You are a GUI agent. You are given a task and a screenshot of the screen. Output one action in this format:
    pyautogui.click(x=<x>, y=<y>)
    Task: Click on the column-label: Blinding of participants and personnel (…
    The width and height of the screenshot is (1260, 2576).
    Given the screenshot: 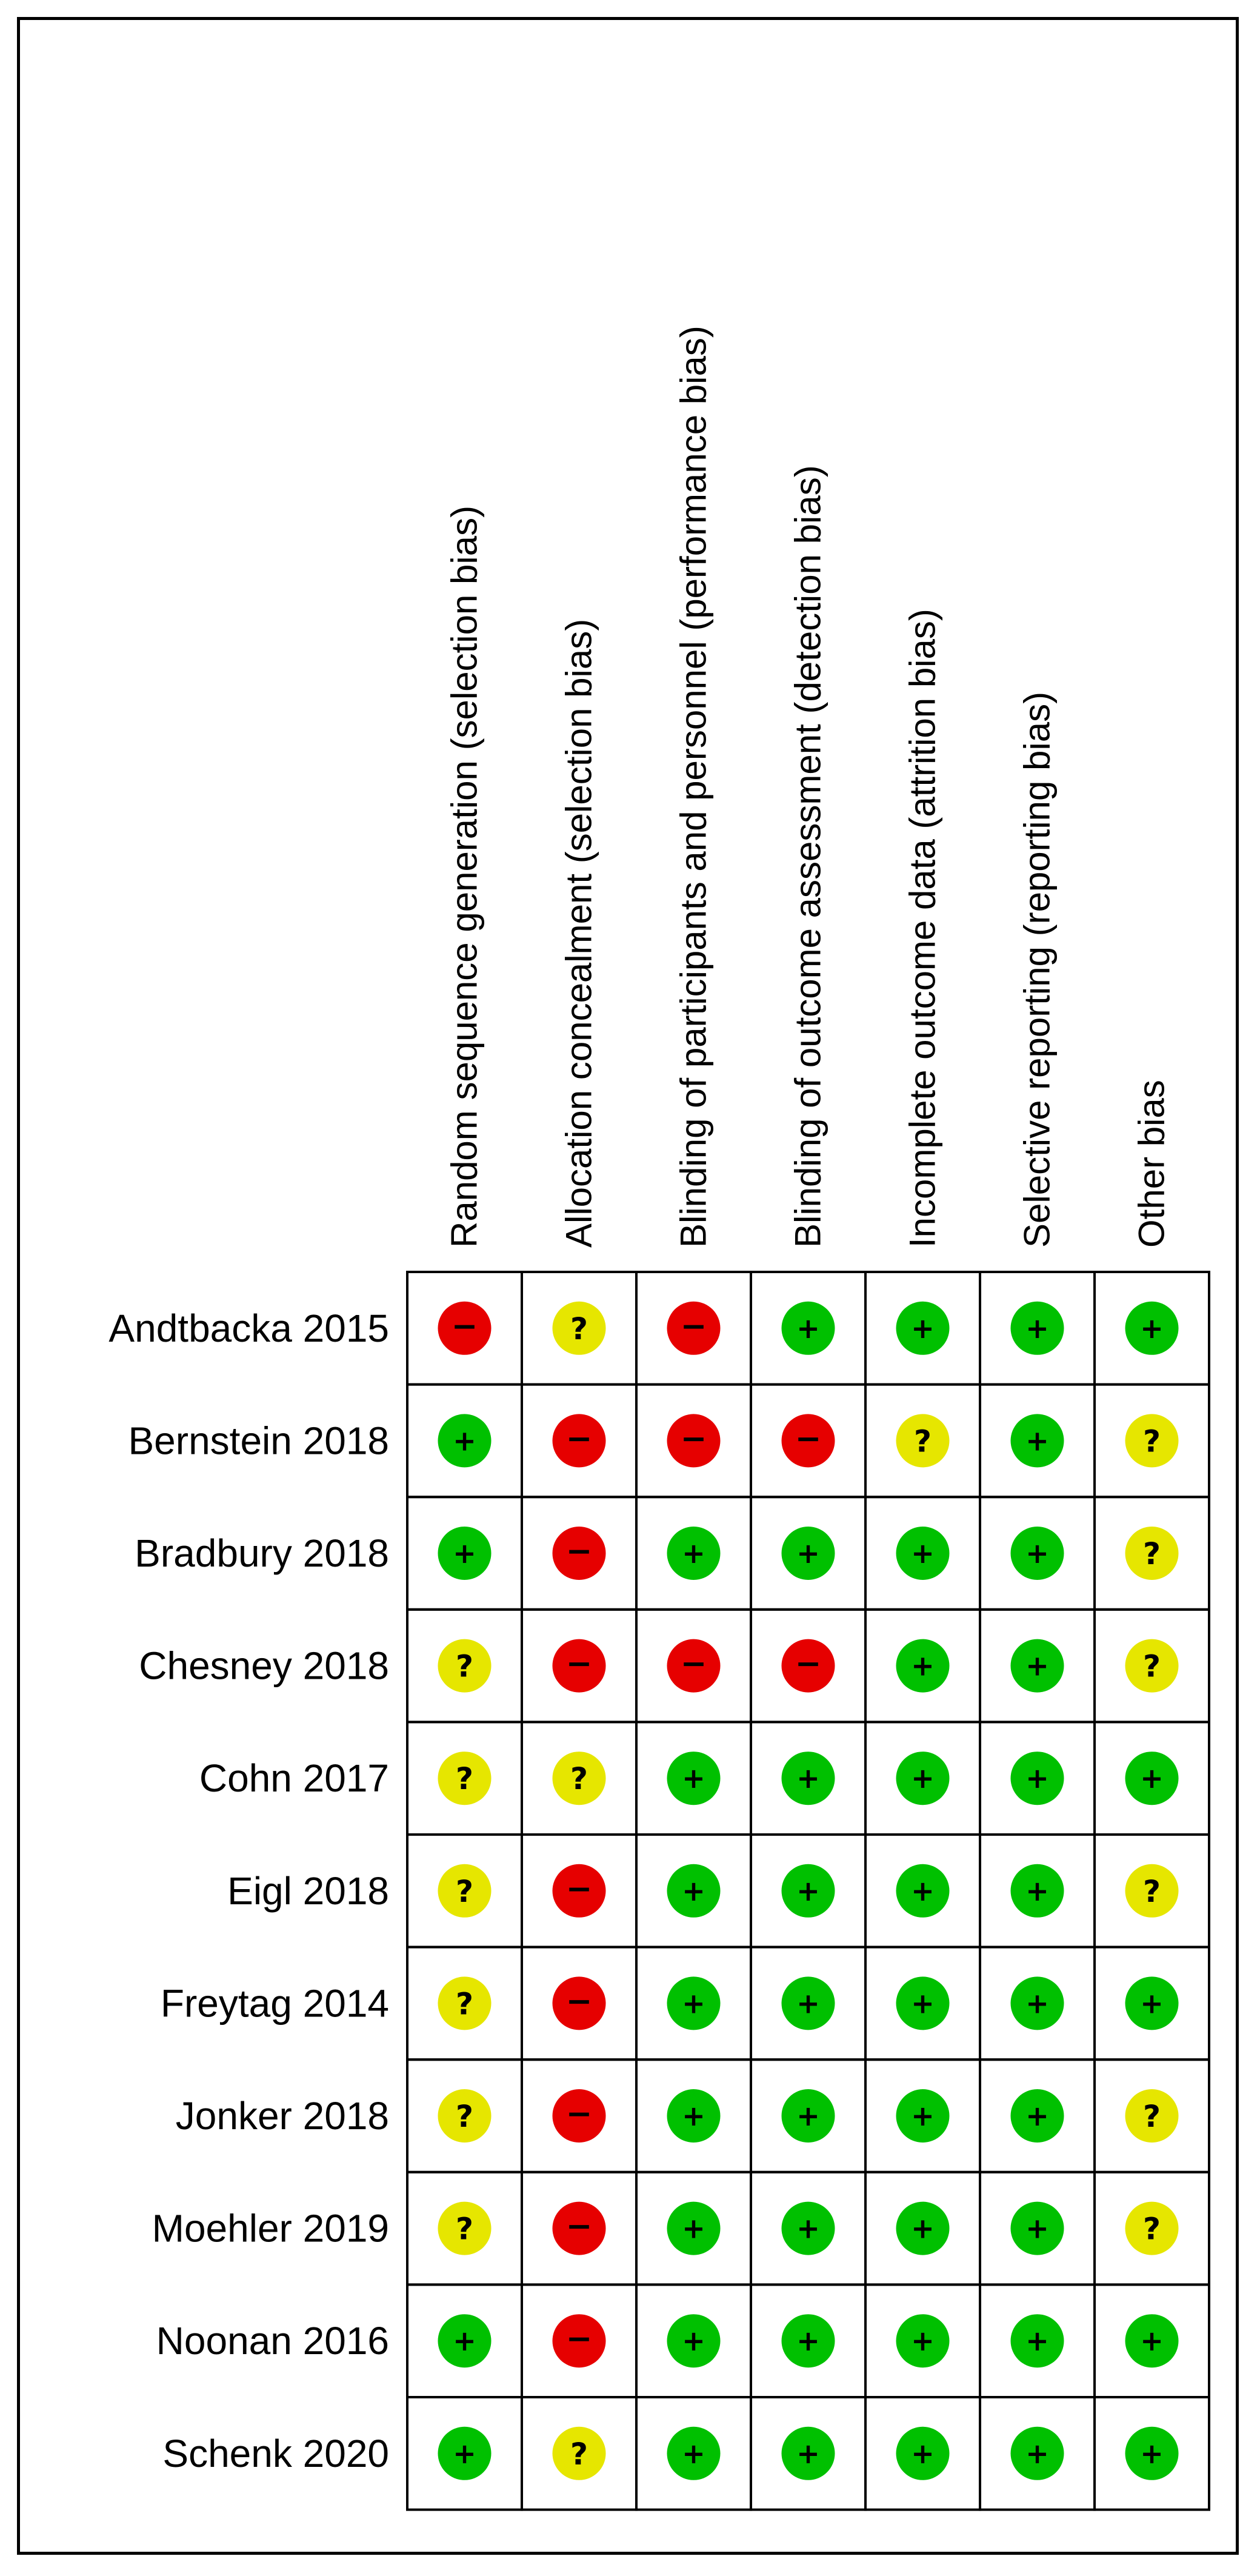 What is the action you would take?
    pyautogui.click(x=693, y=787)
    